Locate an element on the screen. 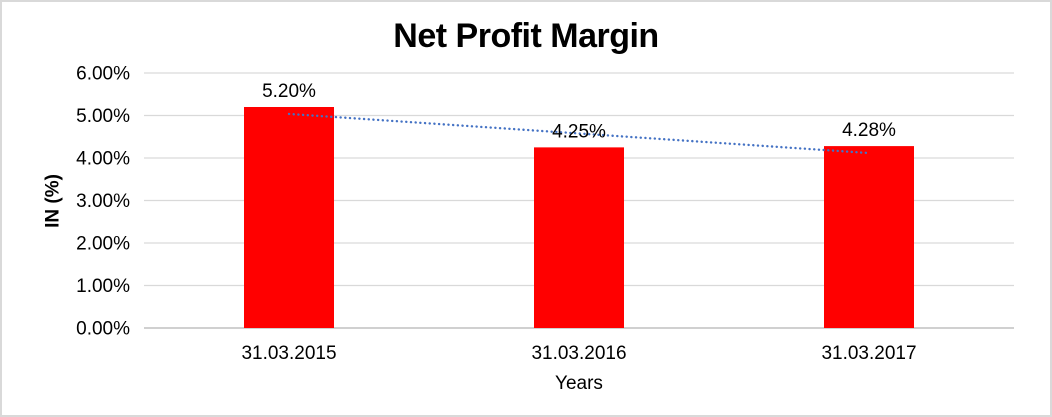 Image resolution: width=1052 pixels, height=417 pixels. y-tick-label: 6.00% is located at coordinates (103, 74).